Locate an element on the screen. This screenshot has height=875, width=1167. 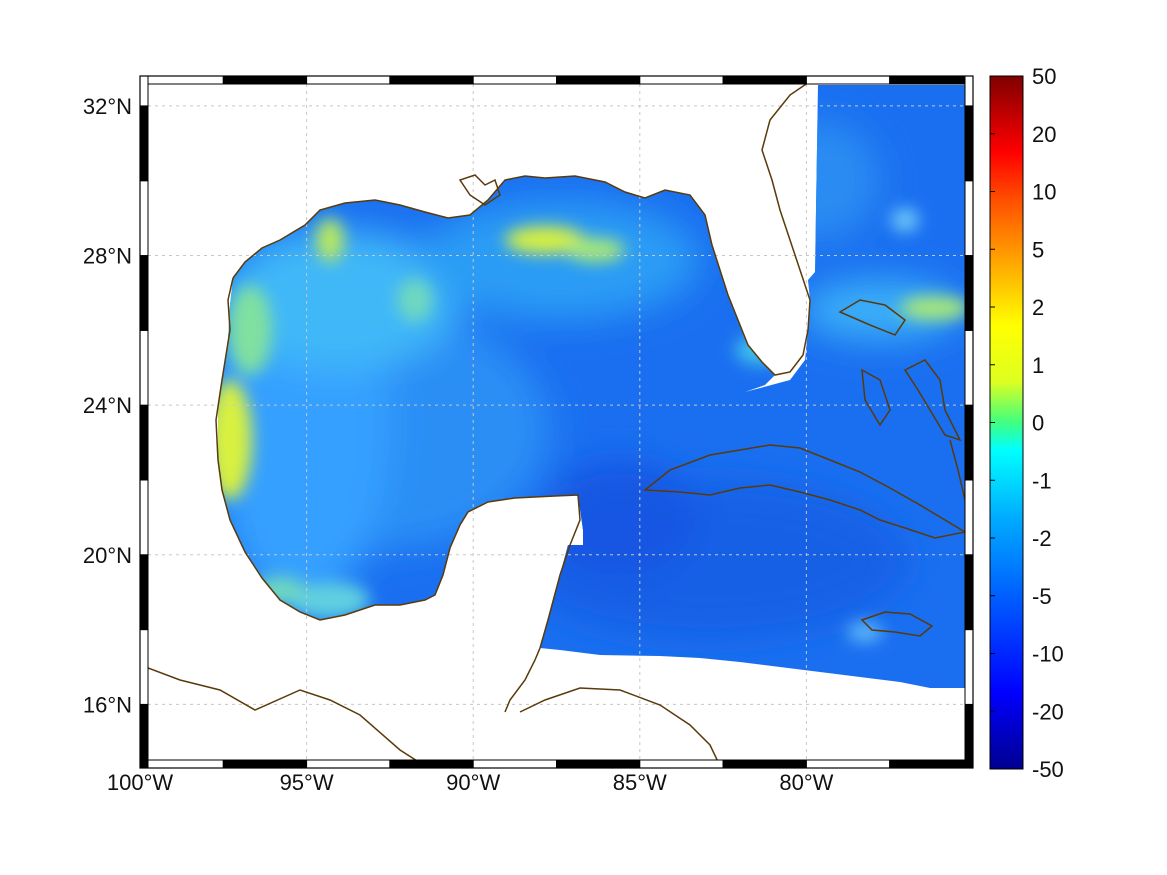
lon-tick-label: 85°W is located at coordinates (640, 782).